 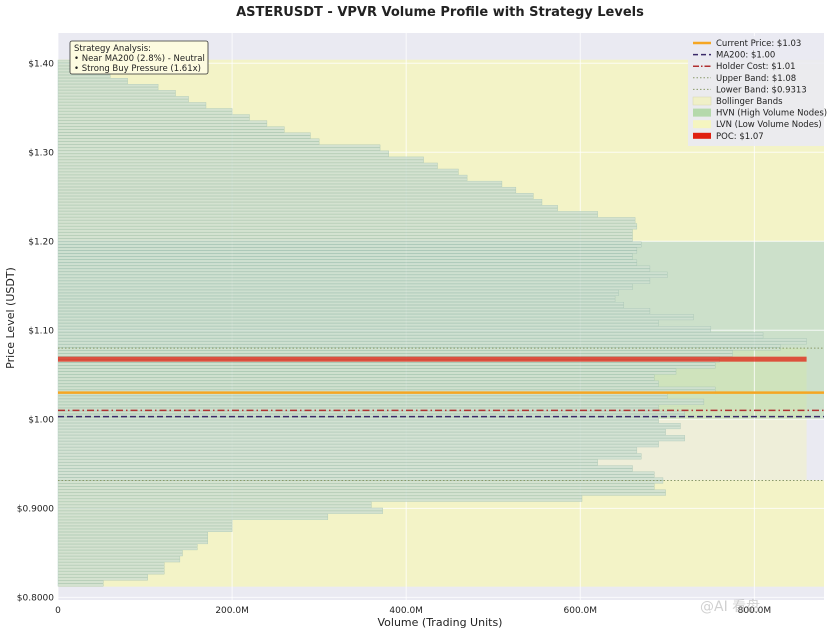 I want to click on annotation-line: • Strong Buy Pressure (1.61x), so click(x=137, y=69).